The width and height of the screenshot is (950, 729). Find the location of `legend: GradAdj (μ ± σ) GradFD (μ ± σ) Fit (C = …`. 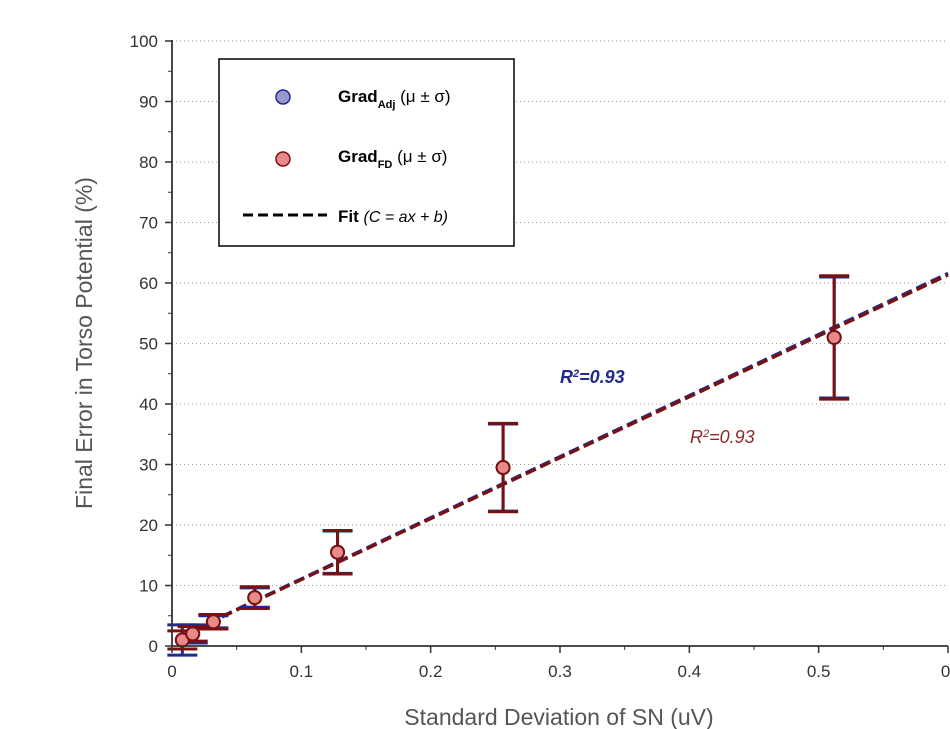

legend: GradAdj (μ ± σ) GradFD (μ ± σ) Fit (C = … is located at coordinates (366, 152).